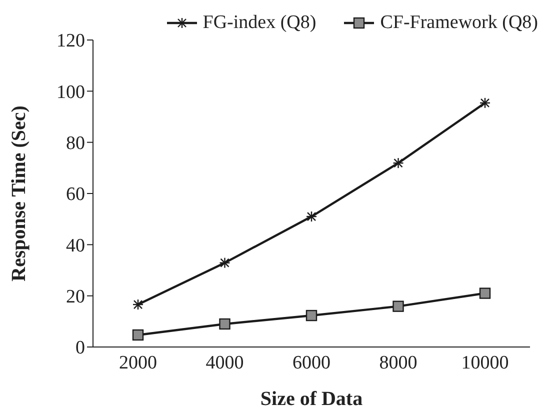 The width and height of the screenshot is (538, 417). Describe the element at coordinates (259, 23) in the screenshot. I see `legend-label: FG-index (Q8)` at that location.